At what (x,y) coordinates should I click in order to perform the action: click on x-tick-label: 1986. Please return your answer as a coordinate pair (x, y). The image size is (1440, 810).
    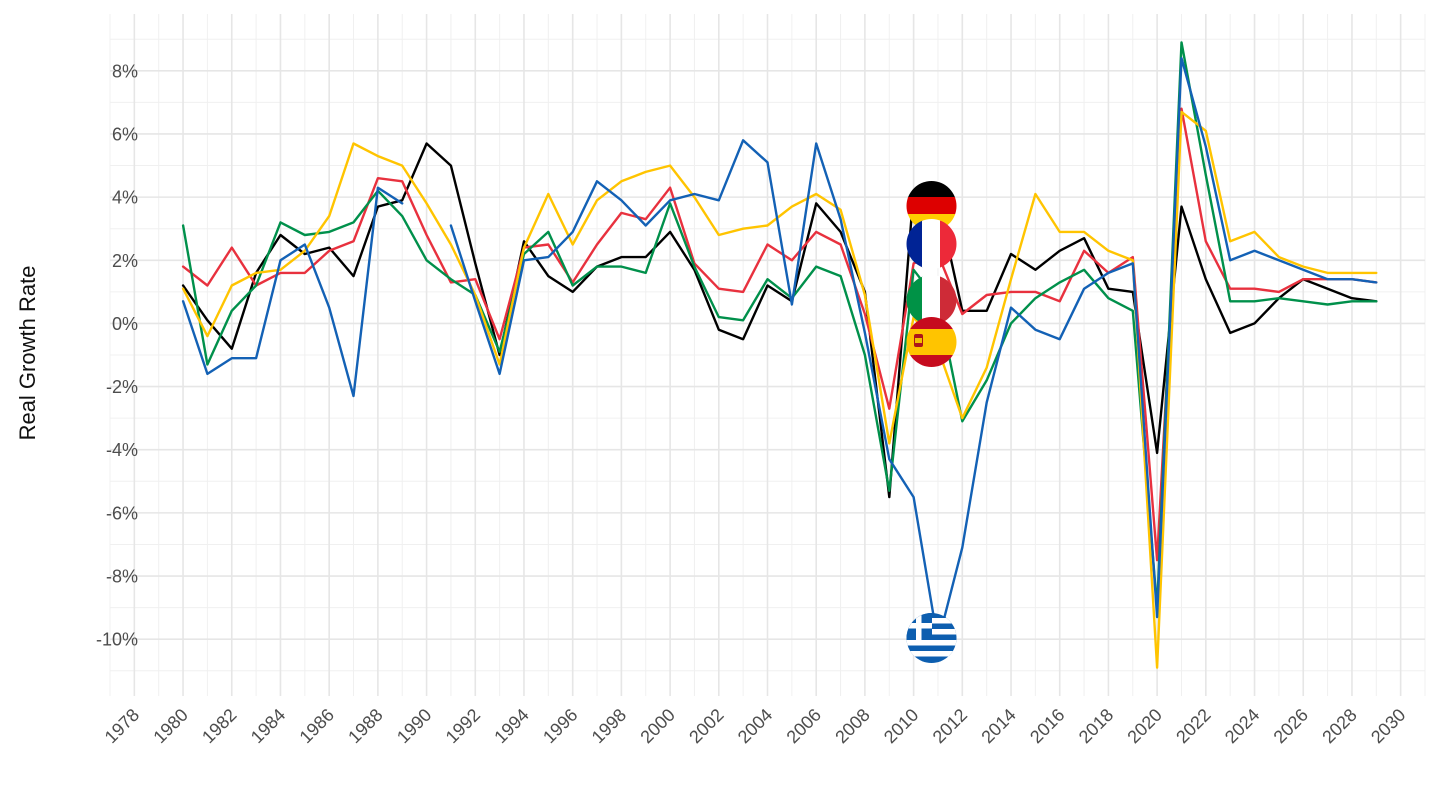
    Looking at the image, I should click on (317, 726).